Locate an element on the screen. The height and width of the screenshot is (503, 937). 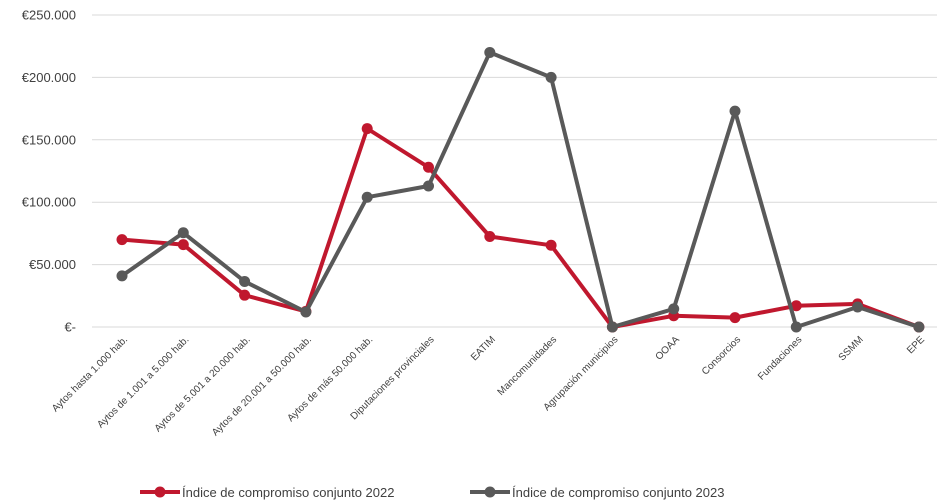
y-tick-label: €50.000 is located at coordinates (52, 264).